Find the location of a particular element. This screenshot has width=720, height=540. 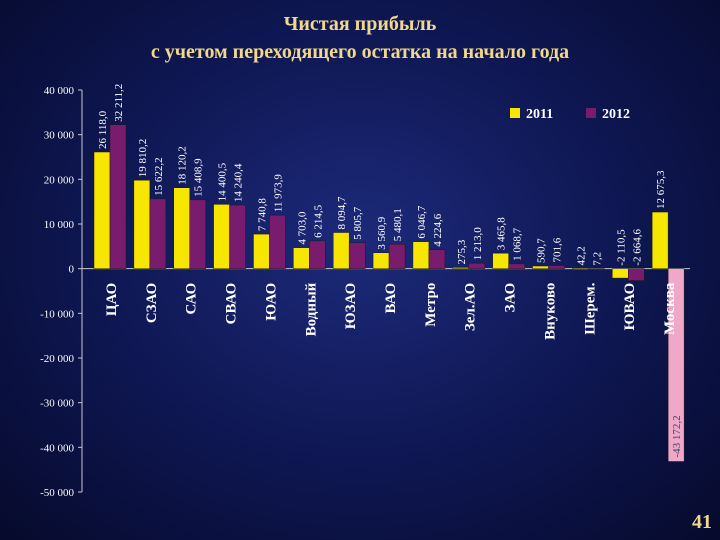

data-label-2011: 18 120,2 is located at coordinates (183, 165).